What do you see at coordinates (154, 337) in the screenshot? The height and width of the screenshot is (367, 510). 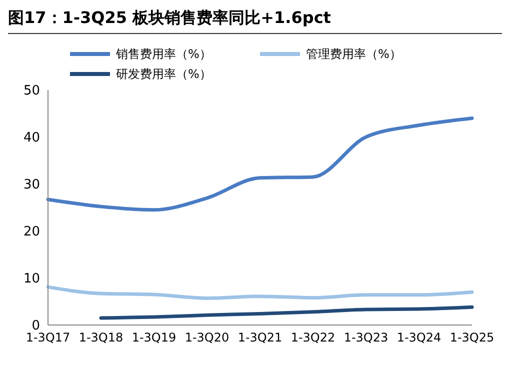 I see `x-tick-label: 1-3Q19` at bounding box center [154, 337].